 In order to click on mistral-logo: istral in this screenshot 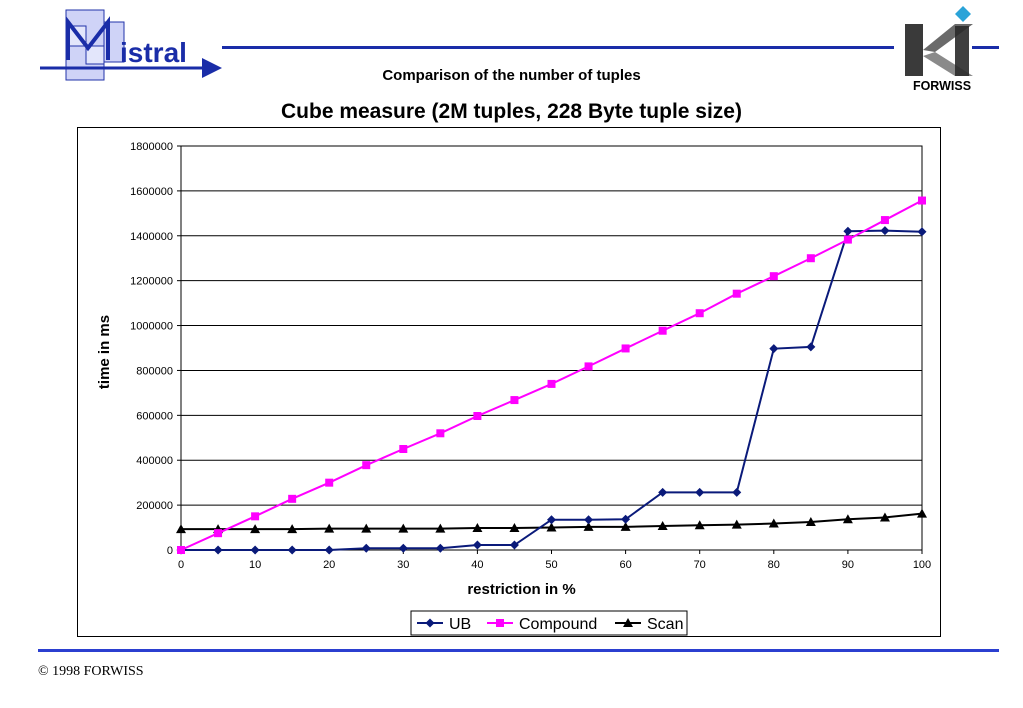, I will do `click(131, 45)`.